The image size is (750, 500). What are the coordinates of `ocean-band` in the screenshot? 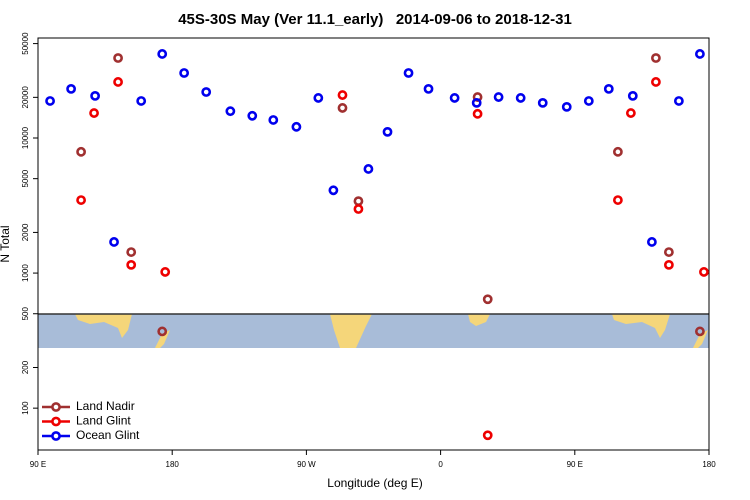 It's located at (373, 331).